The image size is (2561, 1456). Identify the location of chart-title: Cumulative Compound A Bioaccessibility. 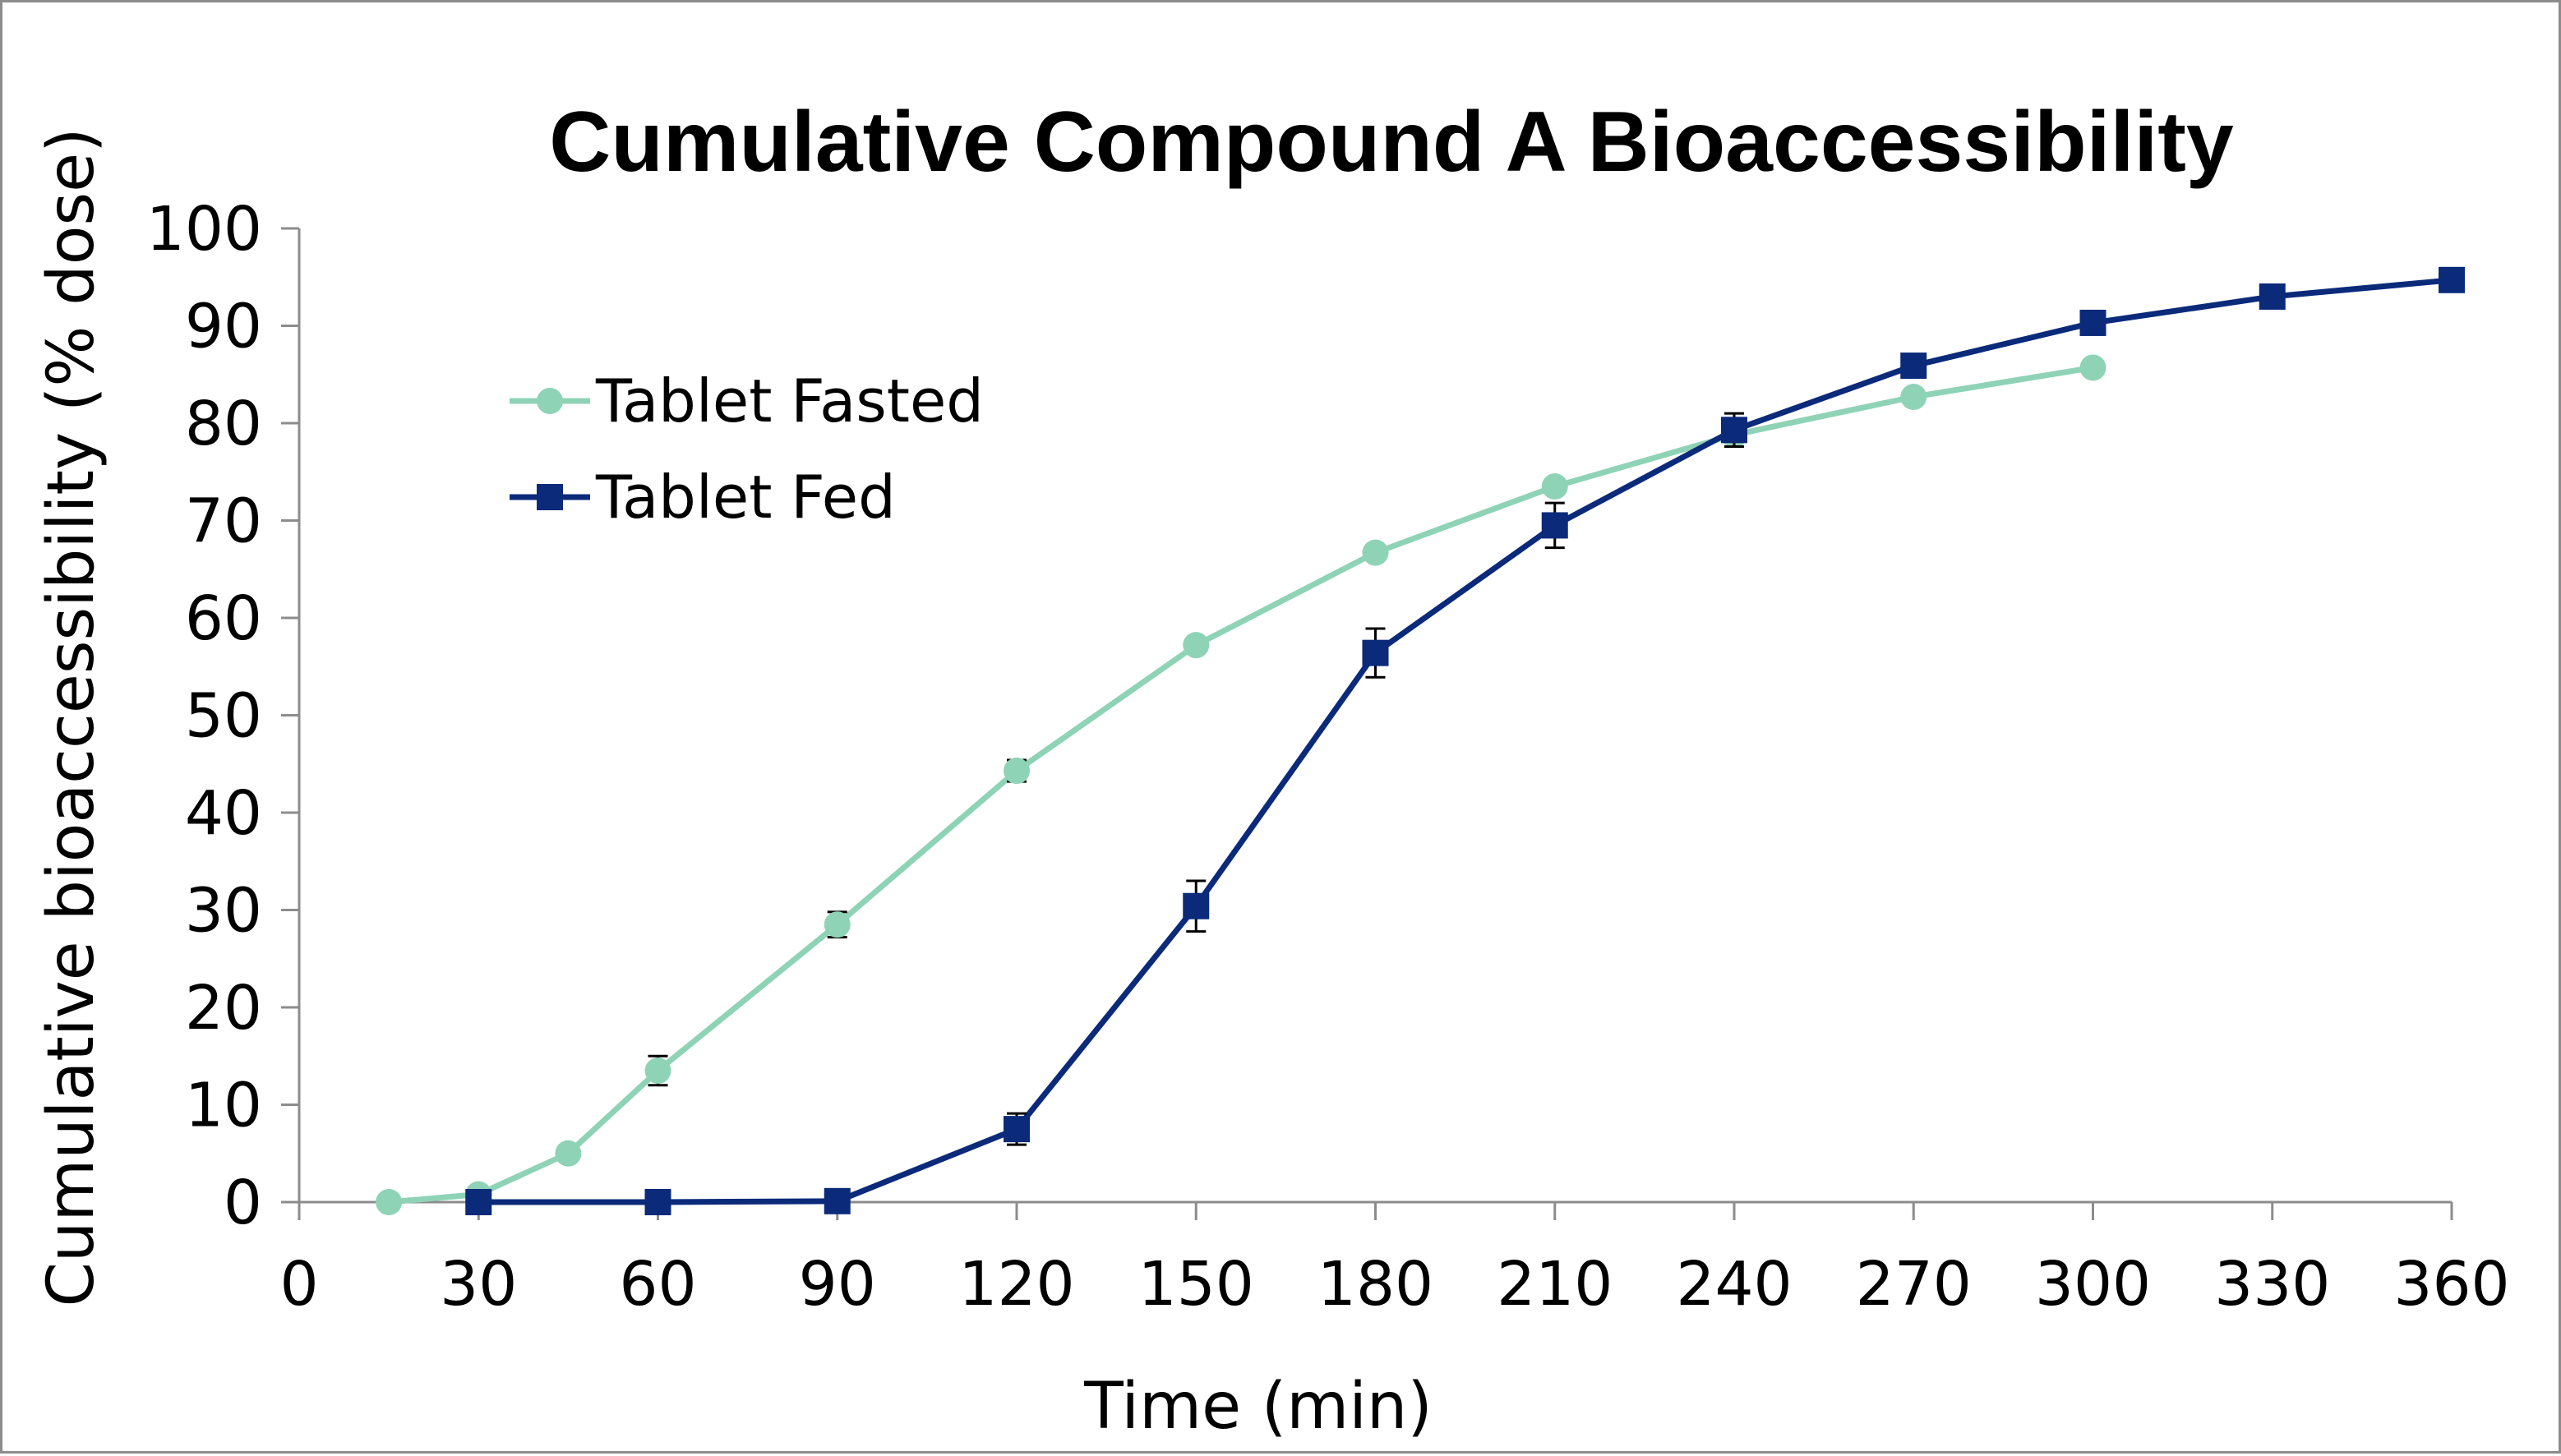
(1391, 142).